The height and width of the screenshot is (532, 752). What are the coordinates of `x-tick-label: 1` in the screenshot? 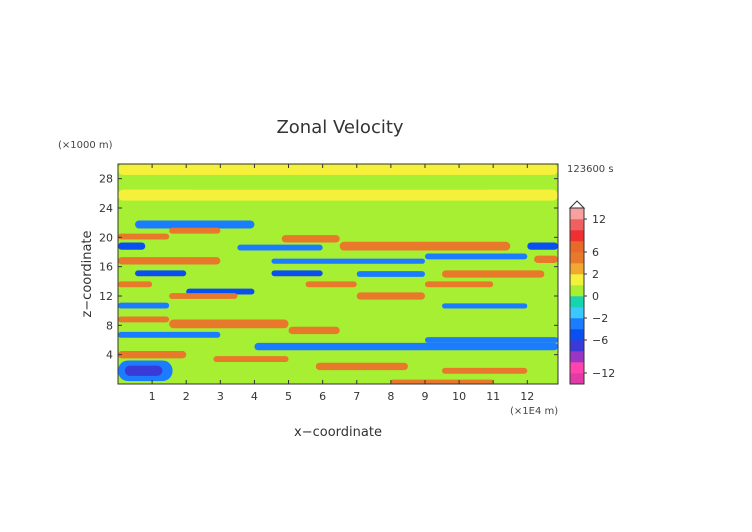 It's located at (152, 396).